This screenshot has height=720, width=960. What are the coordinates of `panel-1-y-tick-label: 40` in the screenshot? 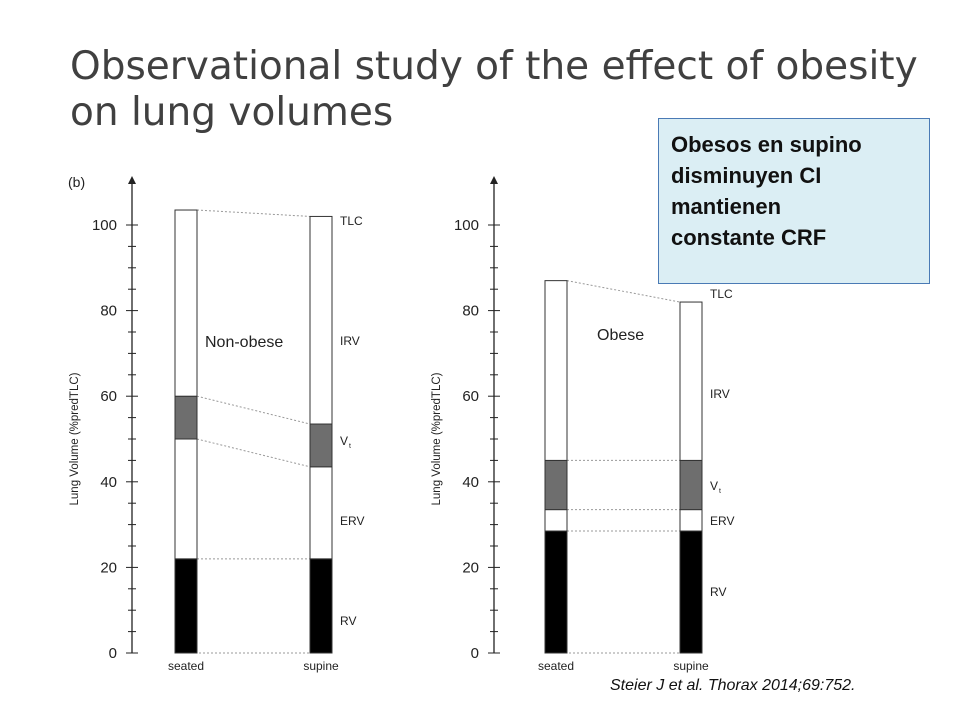 It's located at (108, 482).